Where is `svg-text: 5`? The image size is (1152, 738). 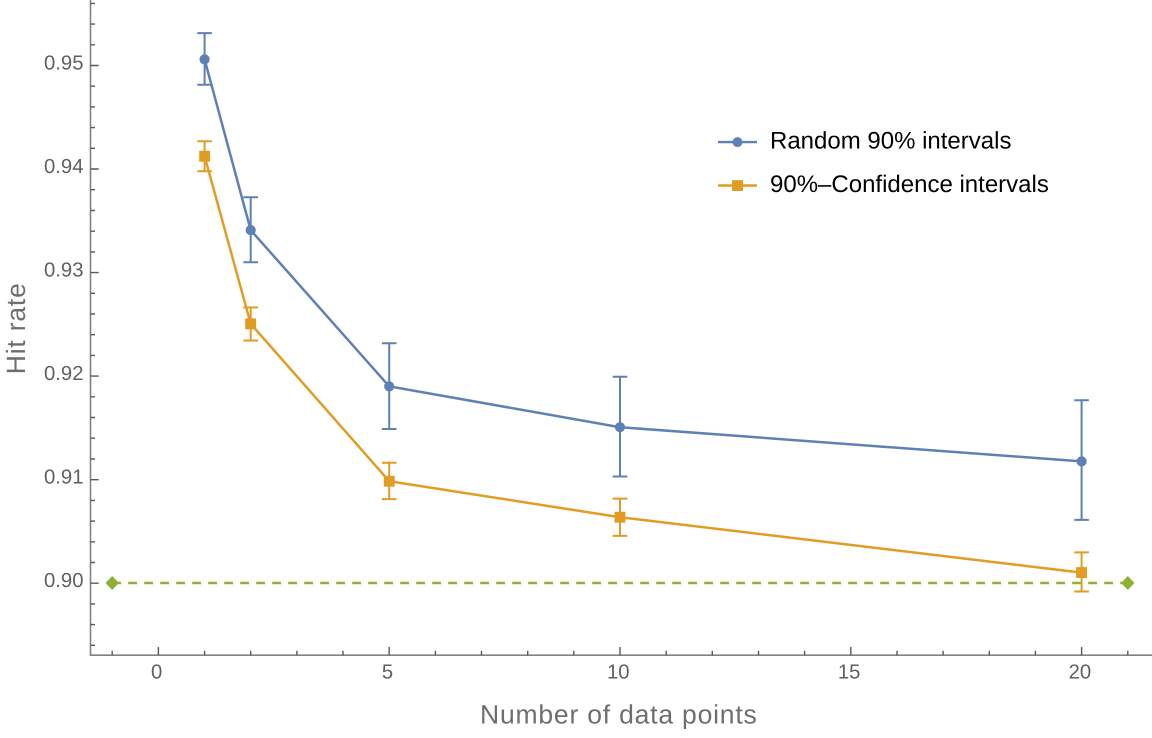 svg-text: 5 is located at coordinates (387, 673).